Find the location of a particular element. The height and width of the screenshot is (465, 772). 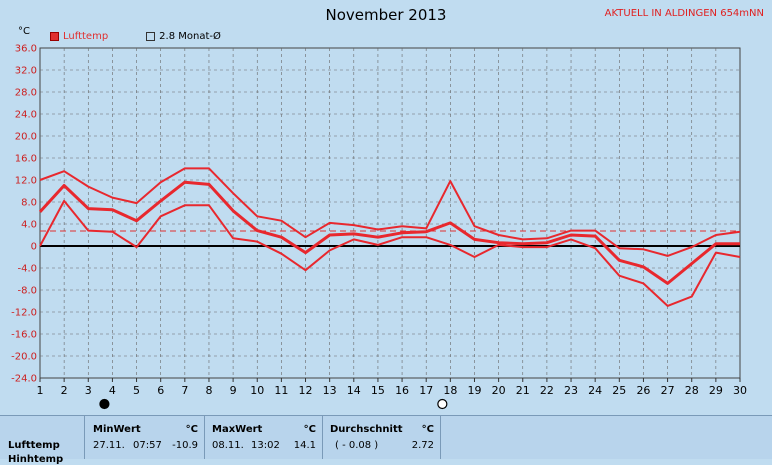

x-tick-label: 12 is located at coordinates (306, 390).